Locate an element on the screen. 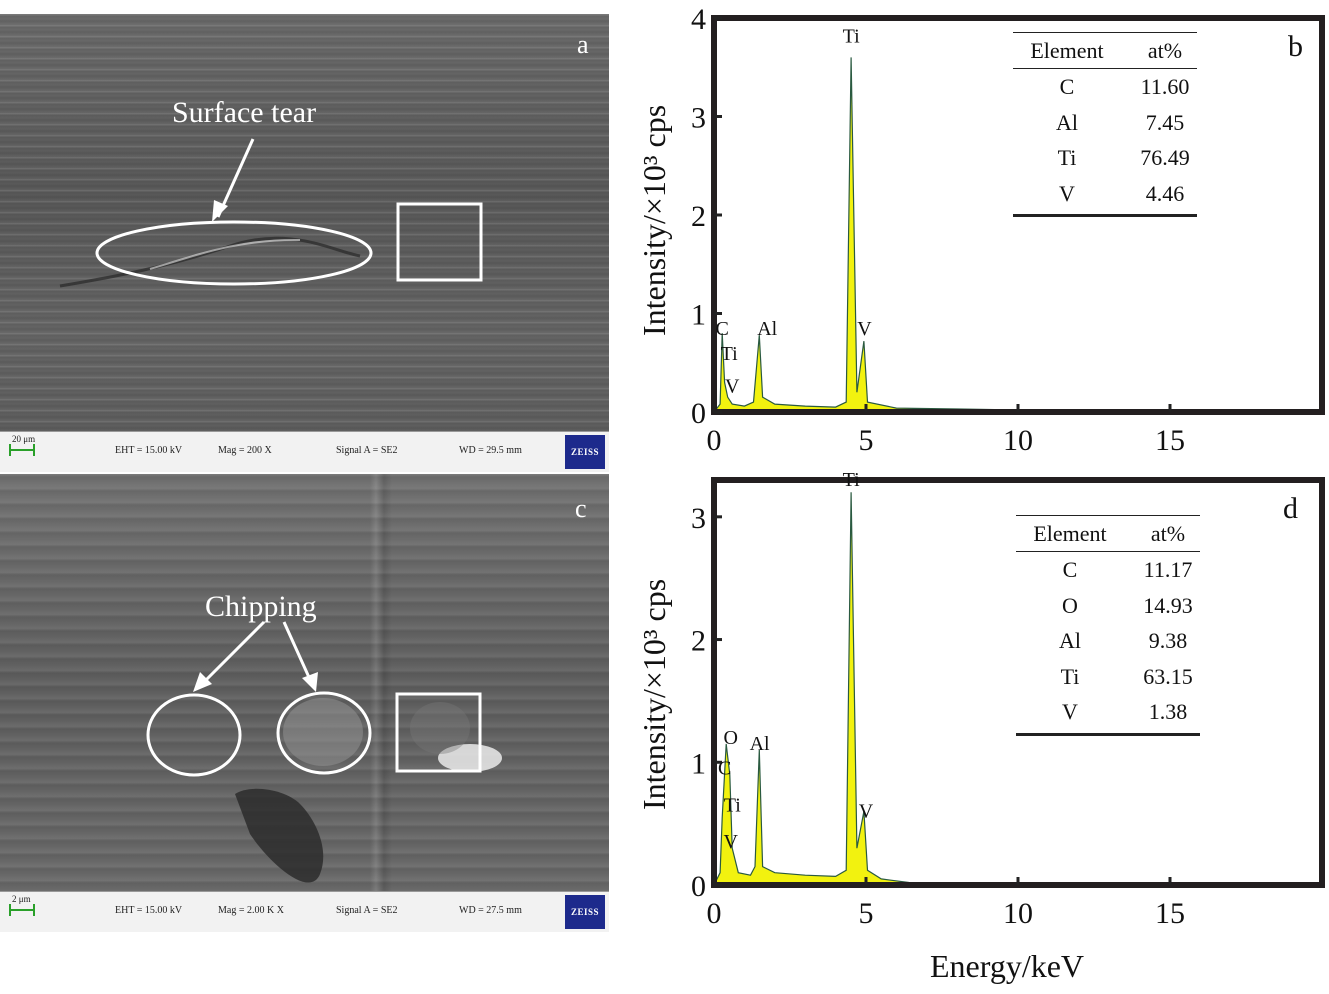  panel-letter-c: c is located at coordinates (581, 508).